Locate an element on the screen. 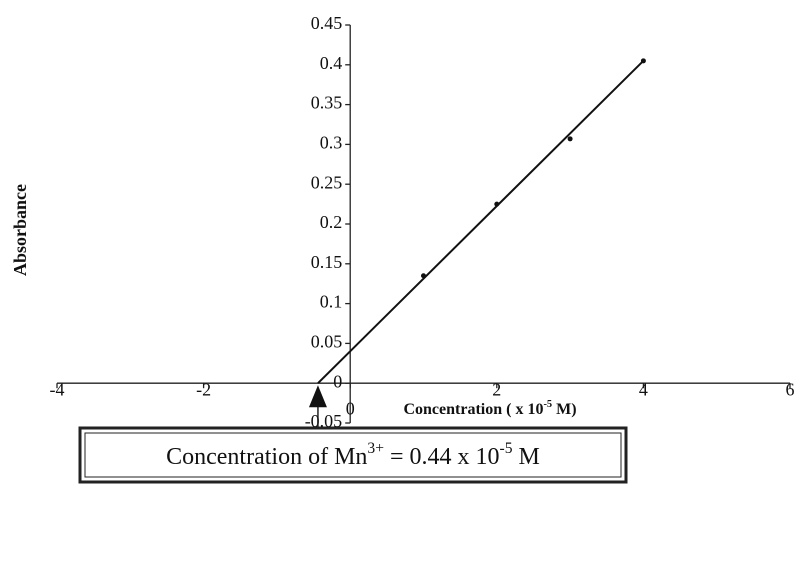 This screenshot has height=564, width=802. x-tick-label: 4 is located at coordinates (643, 389).